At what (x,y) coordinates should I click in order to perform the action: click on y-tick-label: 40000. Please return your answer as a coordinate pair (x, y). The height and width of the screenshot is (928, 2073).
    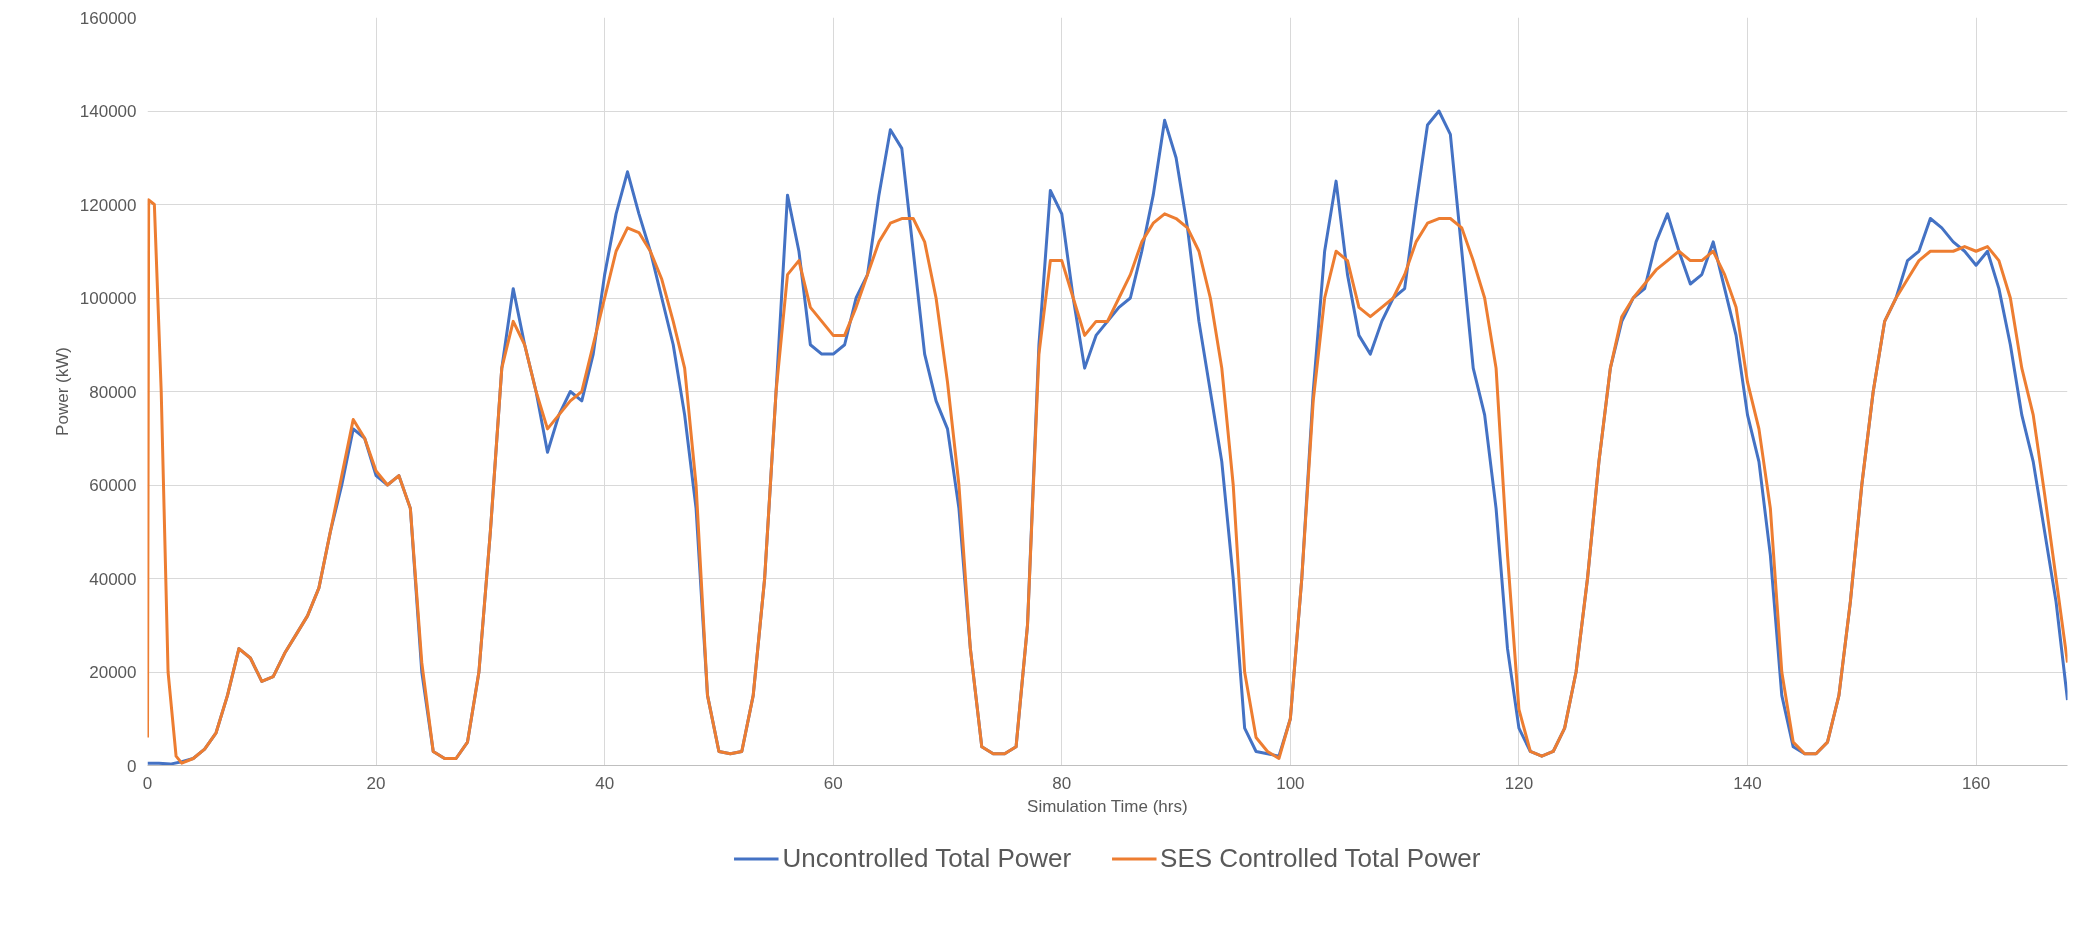
    Looking at the image, I should click on (113, 579).